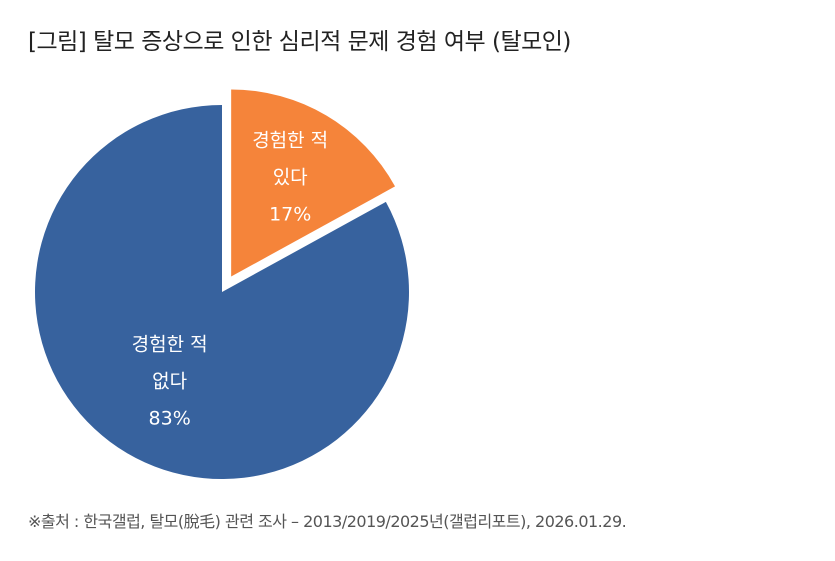  I want to click on pie-slice-value-label: 83%, so click(170, 419).